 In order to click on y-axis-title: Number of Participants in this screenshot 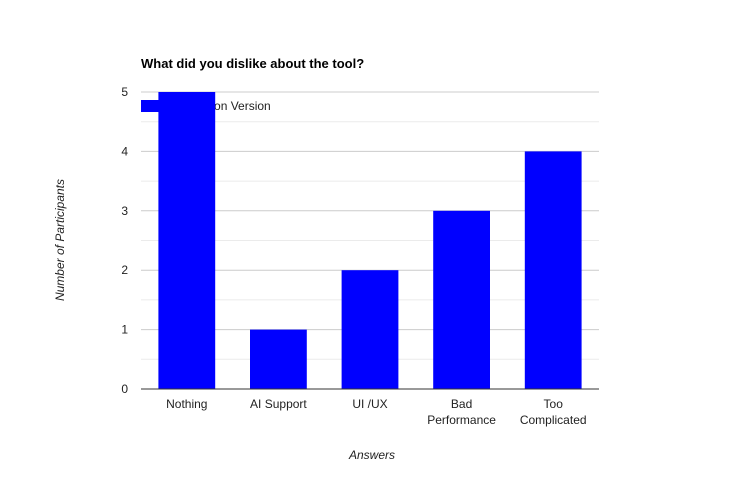, I will do `click(60, 240)`.